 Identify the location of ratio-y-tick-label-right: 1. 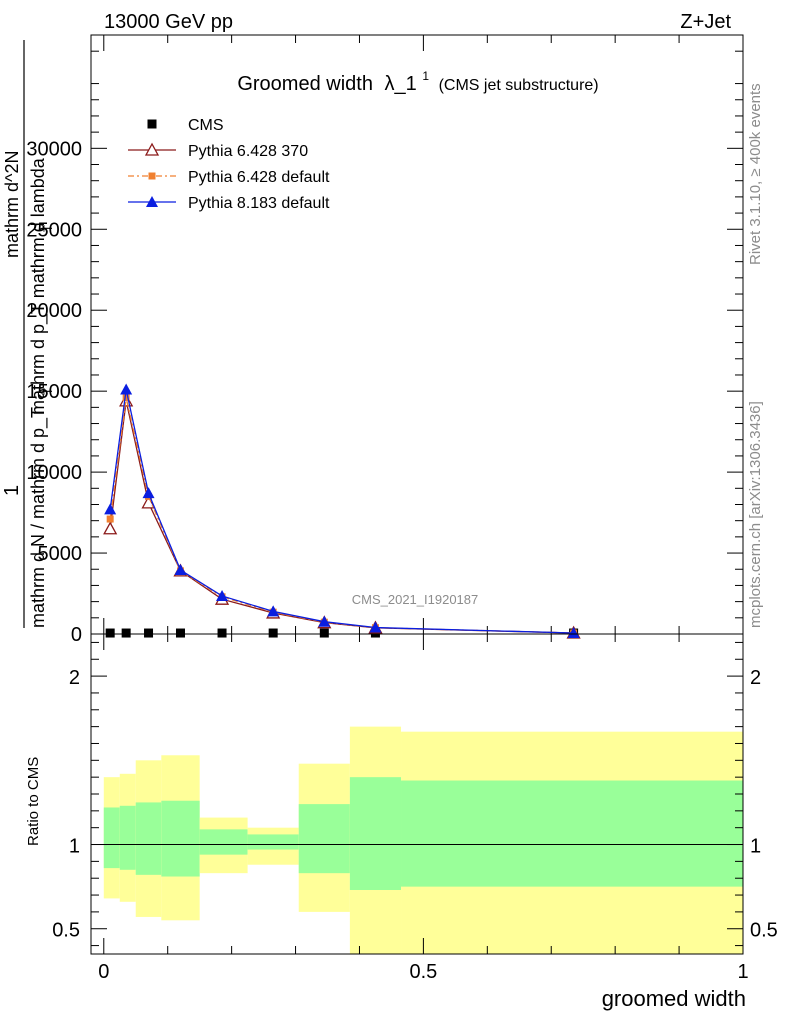
(755, 847).